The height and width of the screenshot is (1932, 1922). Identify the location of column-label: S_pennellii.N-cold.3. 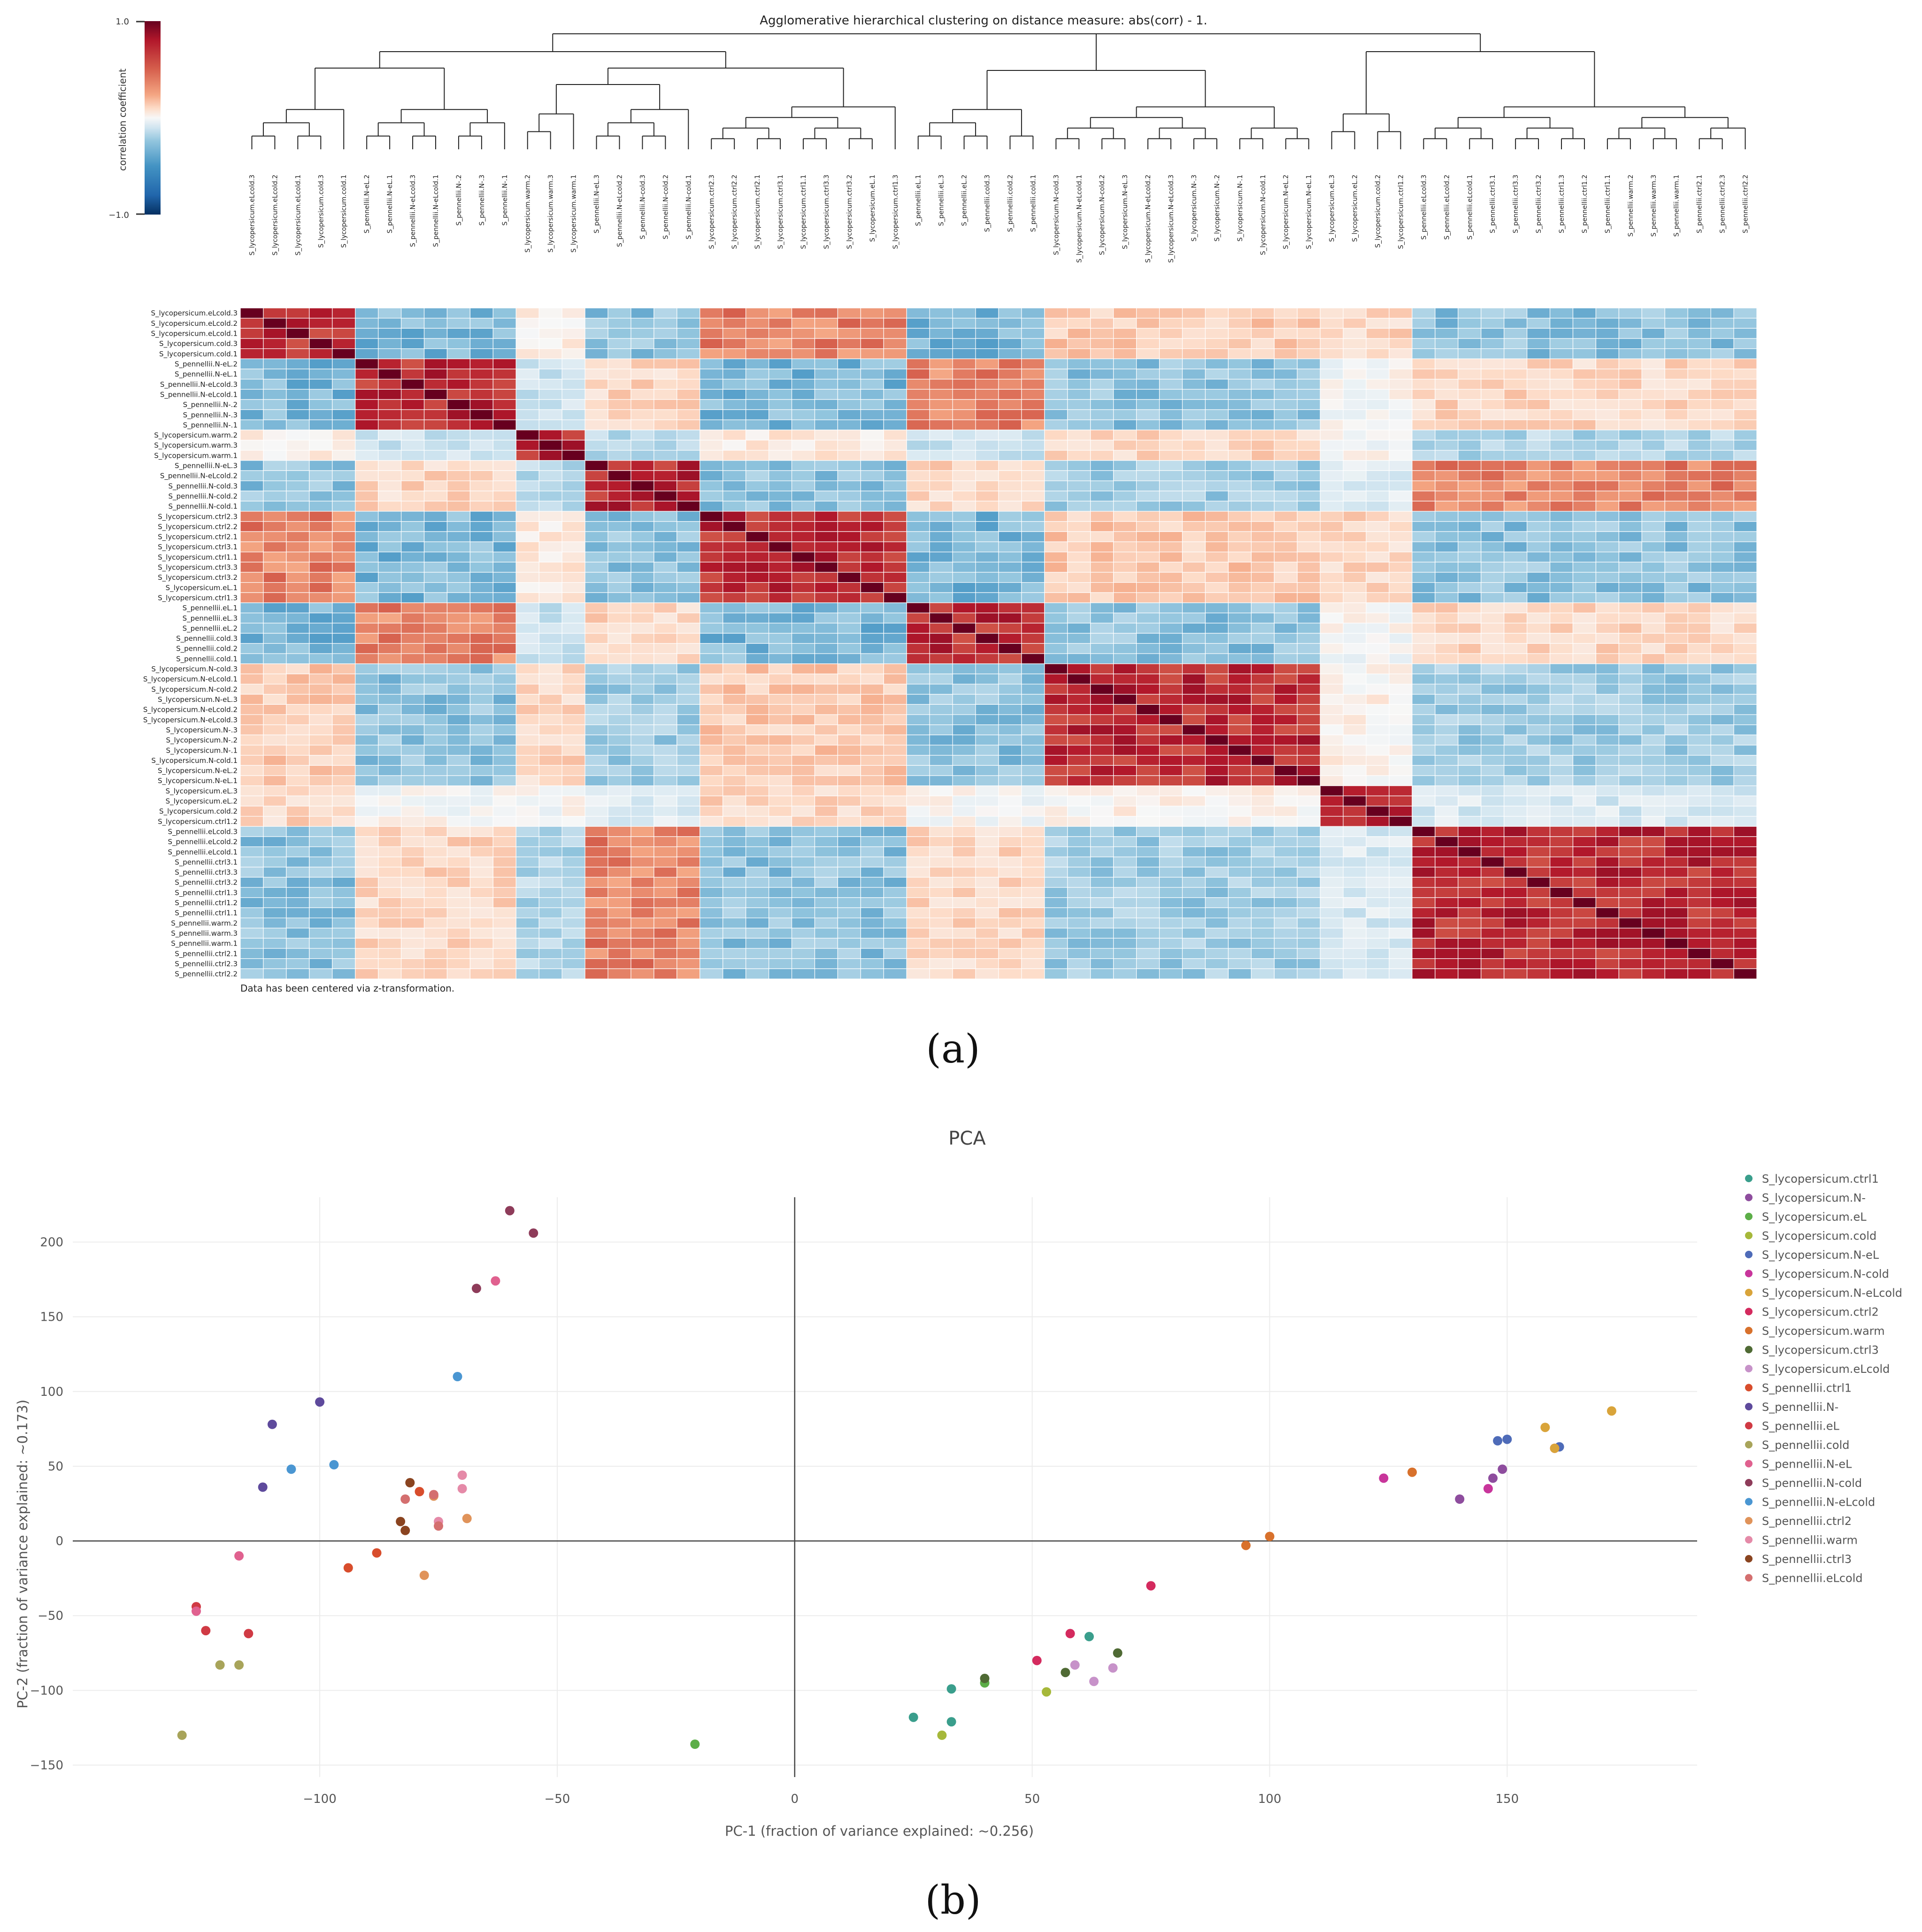
(643, 207).